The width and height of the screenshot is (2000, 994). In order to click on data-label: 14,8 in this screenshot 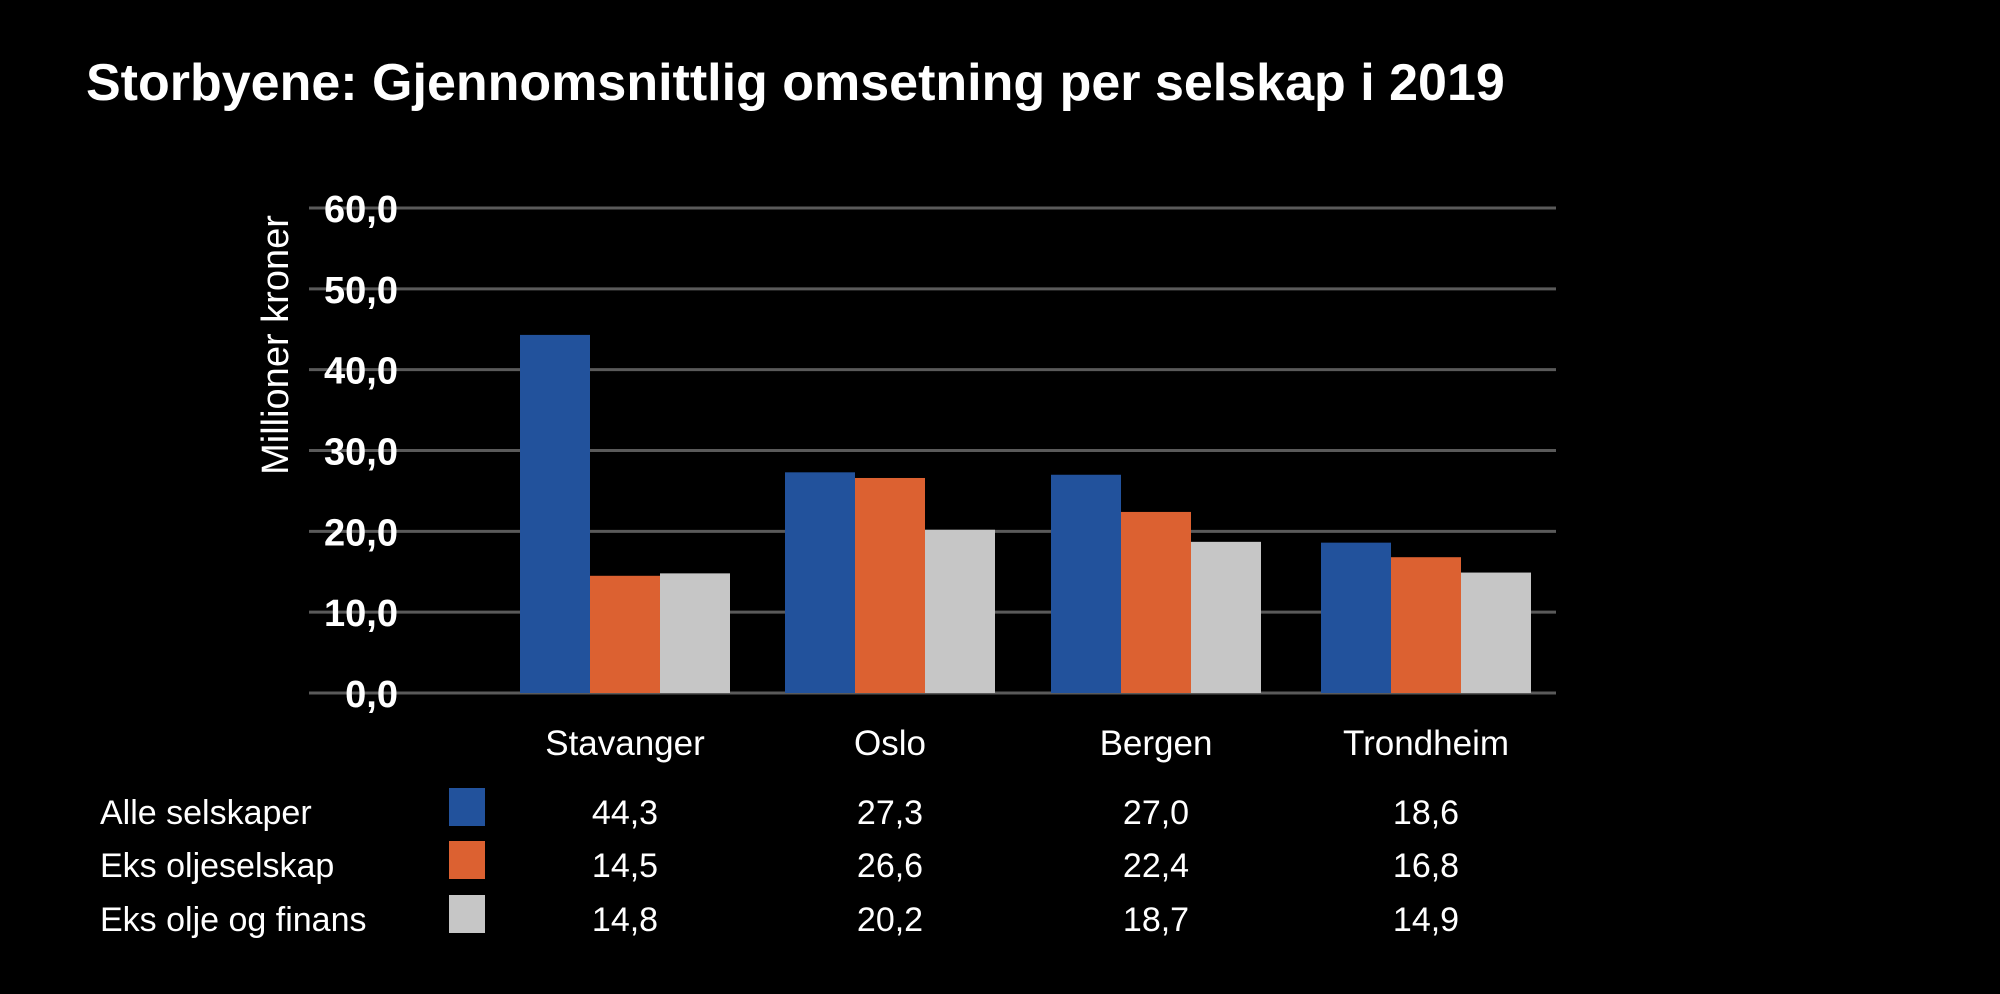, I will do `click(625, 920)`.